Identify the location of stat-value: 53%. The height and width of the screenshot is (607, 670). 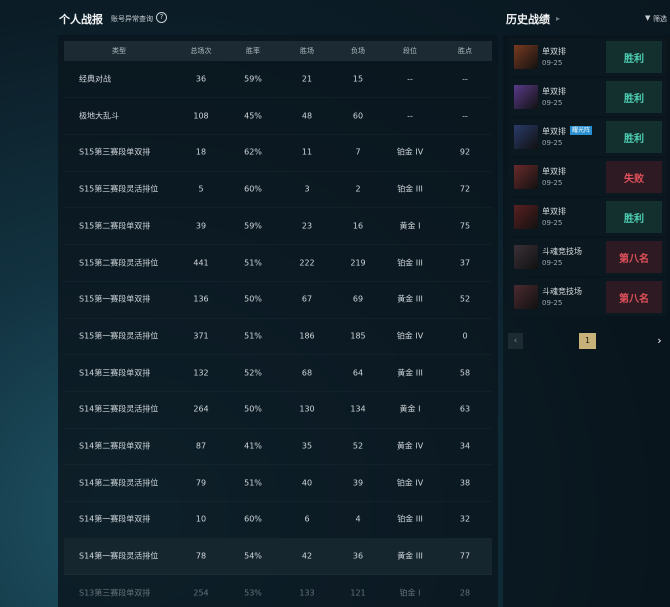
(253, 593).